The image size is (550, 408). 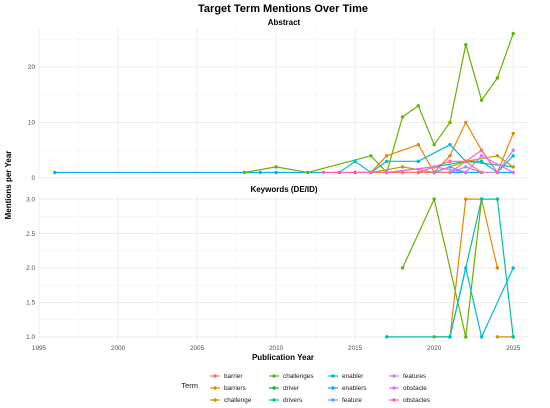 What do you see at coordinates (347, 388) in the screenshot?
I see `legend-item-enablers: enablers` at bounding box center [347, 388].